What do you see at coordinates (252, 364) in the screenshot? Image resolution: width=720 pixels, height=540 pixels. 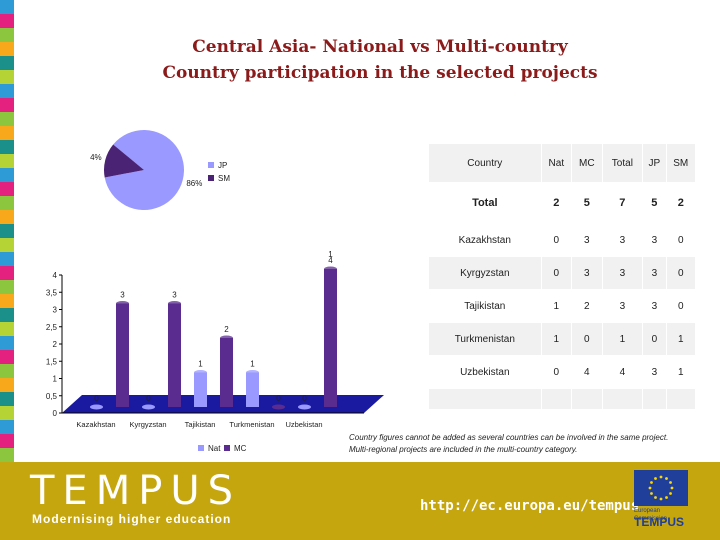 I see `bar-data-label: 1` at bounding box center [252, 364].